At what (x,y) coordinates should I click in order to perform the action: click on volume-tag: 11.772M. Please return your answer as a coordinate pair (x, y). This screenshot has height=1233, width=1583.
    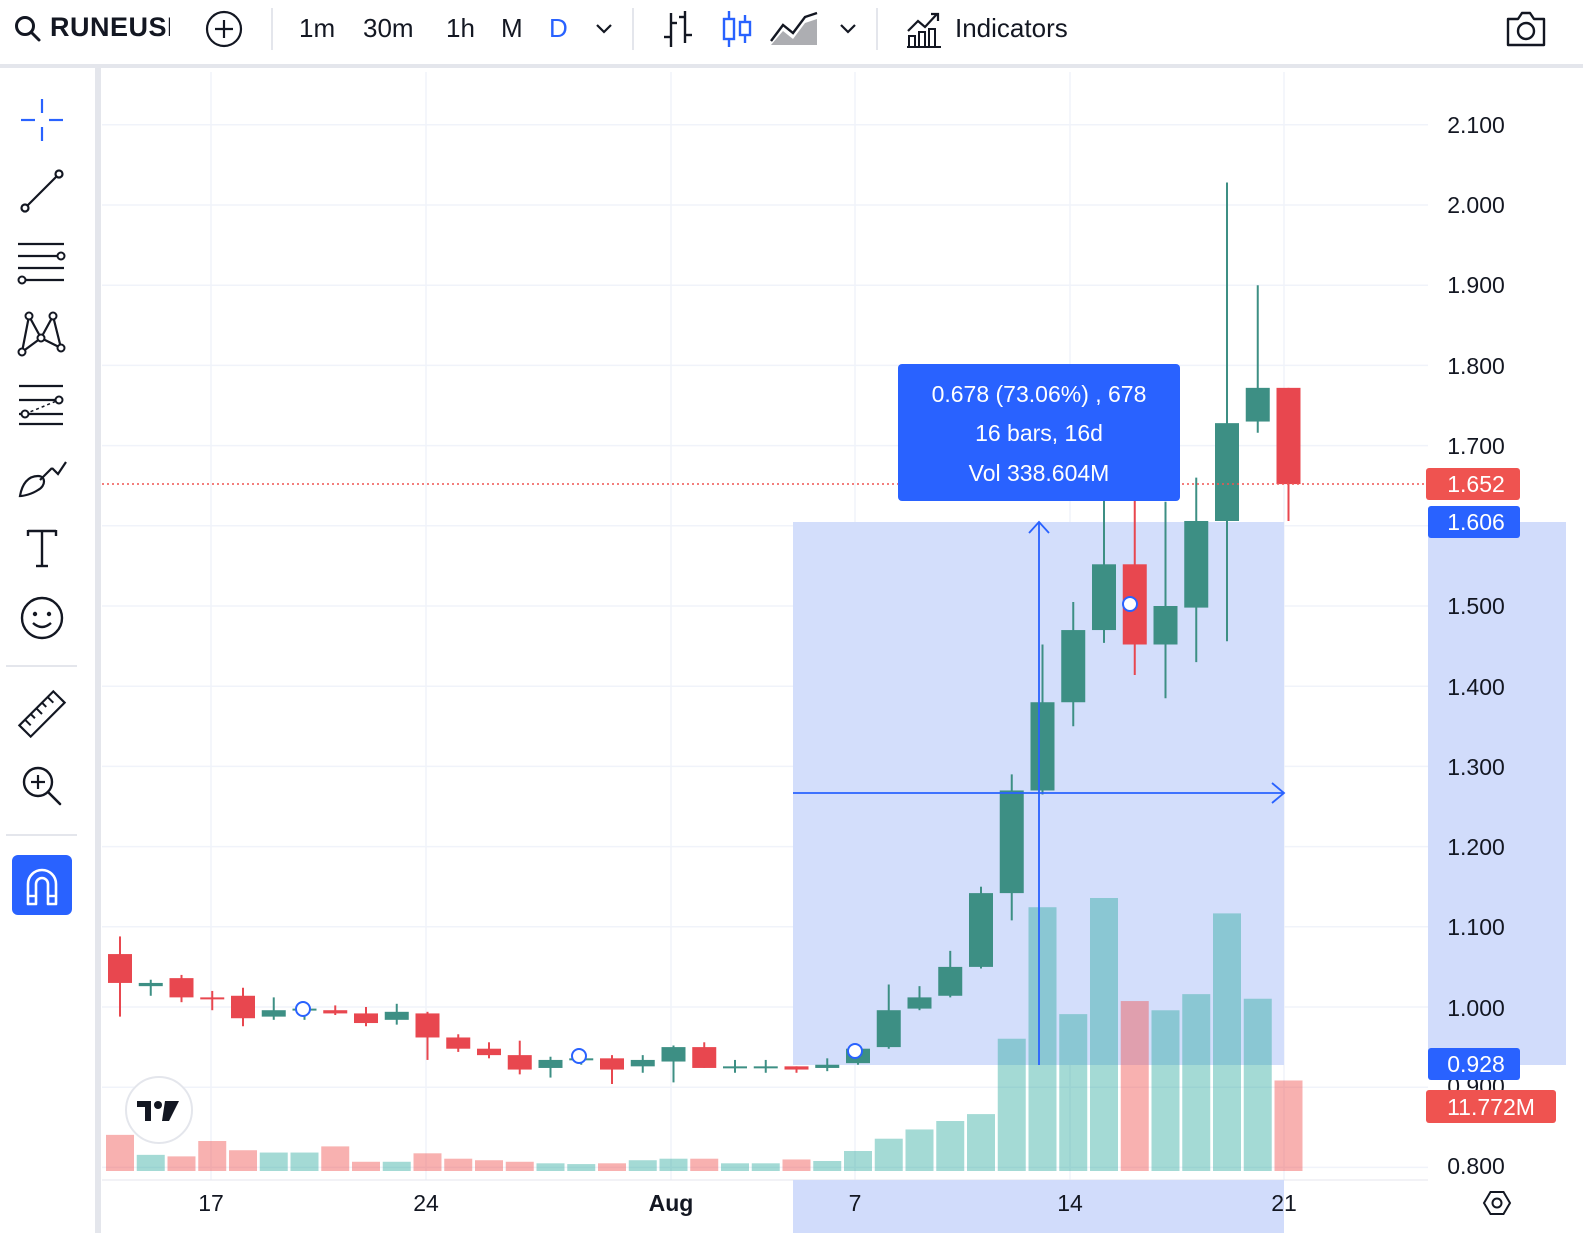
    Looking at the image, I should click on (1491, 1106).